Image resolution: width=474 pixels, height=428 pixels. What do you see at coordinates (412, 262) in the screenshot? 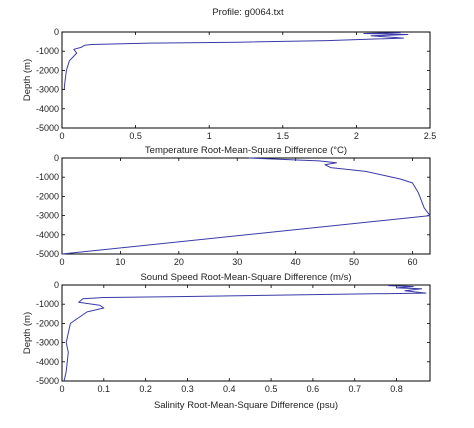
I see `x-tick-label: 60` at bounding box center [412, 262].